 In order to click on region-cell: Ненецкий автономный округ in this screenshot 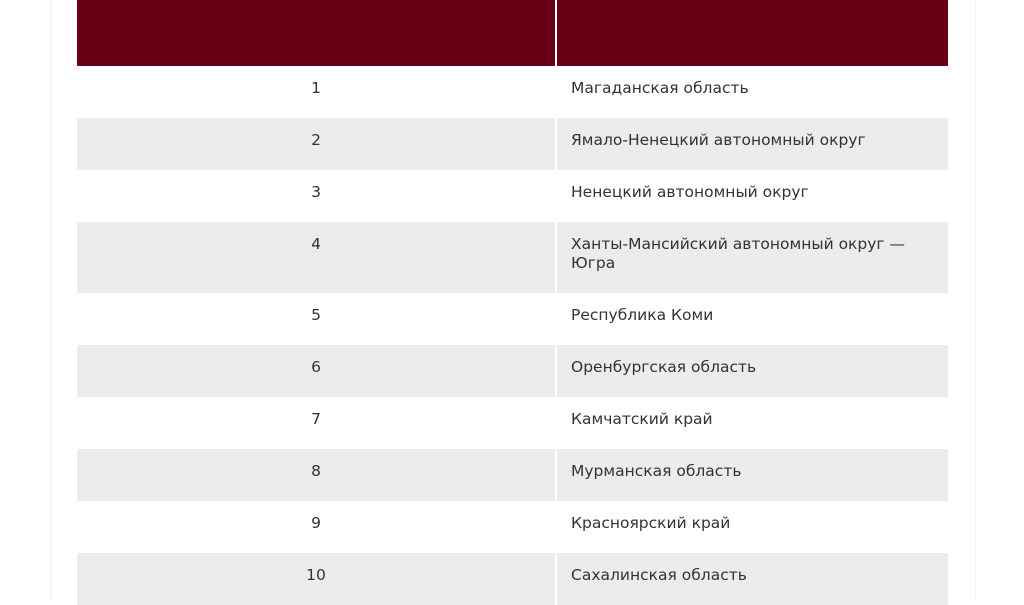, I will do `click(690, 192)`.